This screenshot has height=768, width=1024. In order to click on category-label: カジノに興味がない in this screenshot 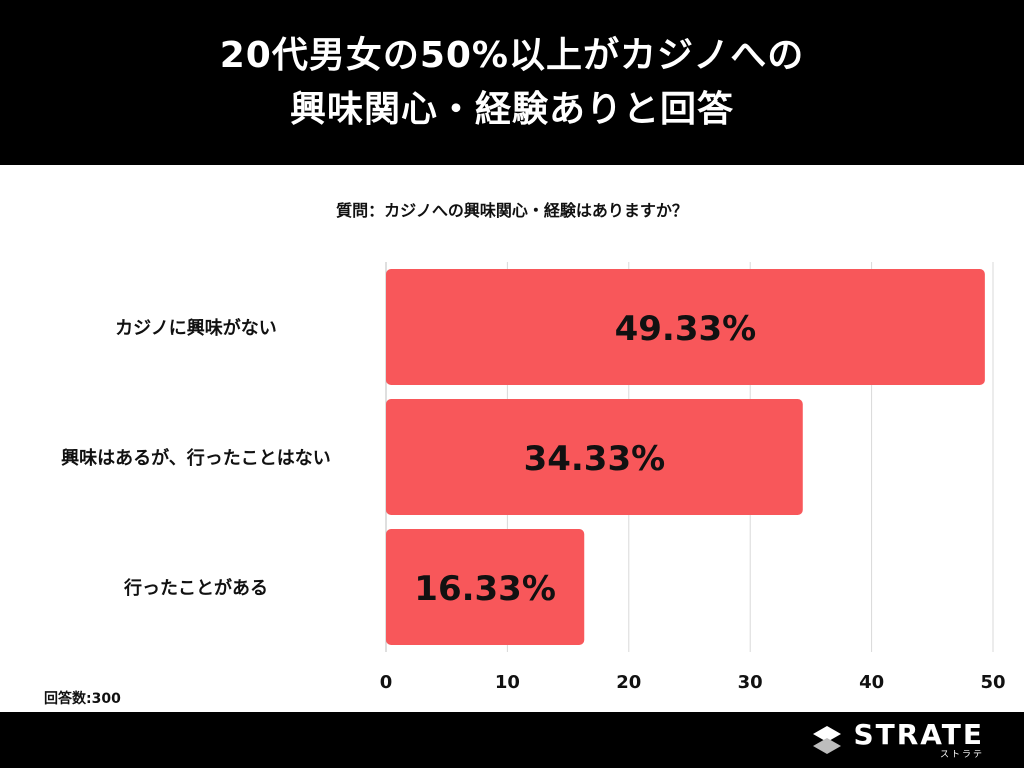, I will do `click(196, 328)`.